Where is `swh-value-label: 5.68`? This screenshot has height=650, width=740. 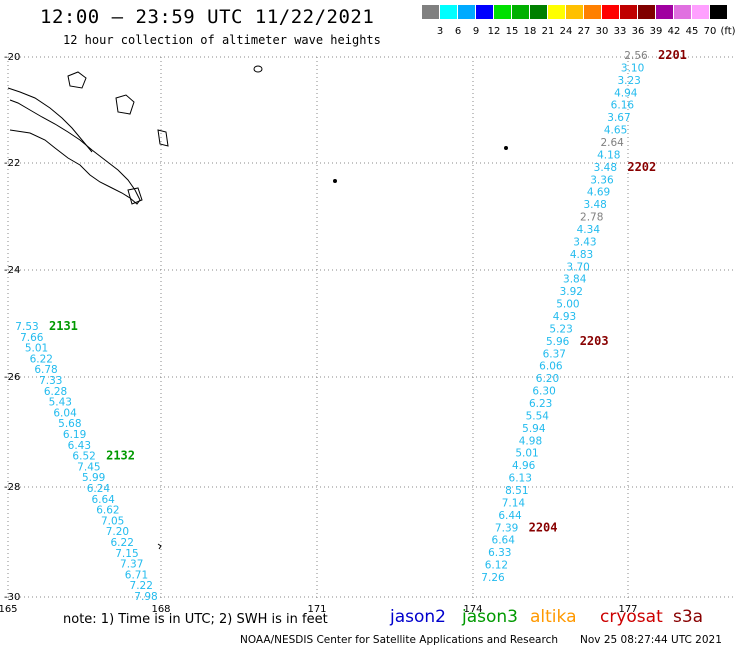 swh-value-label: 5.68 is located at coordinates (69, 424).